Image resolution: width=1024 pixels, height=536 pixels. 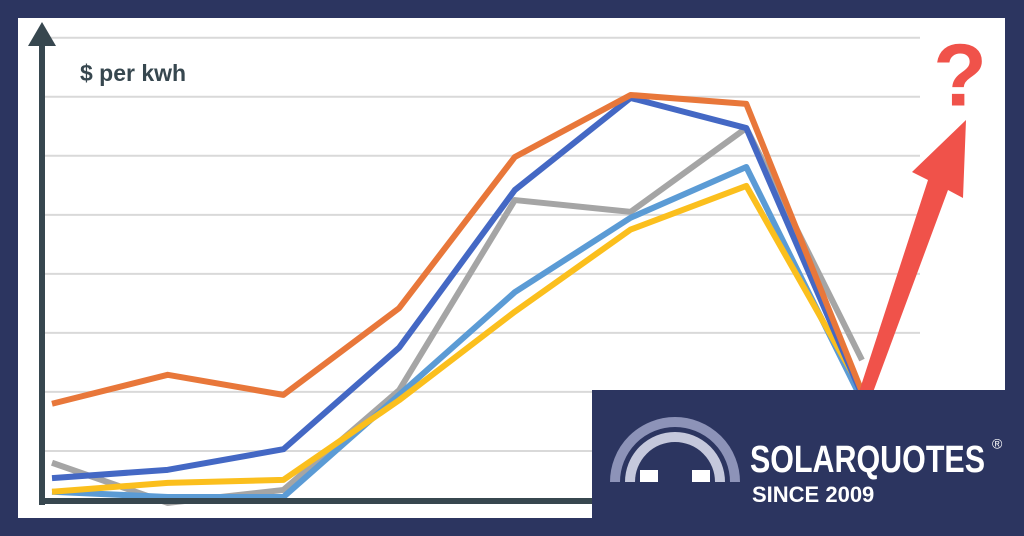 I want to click on logo-box, so click(x=798, y=454).